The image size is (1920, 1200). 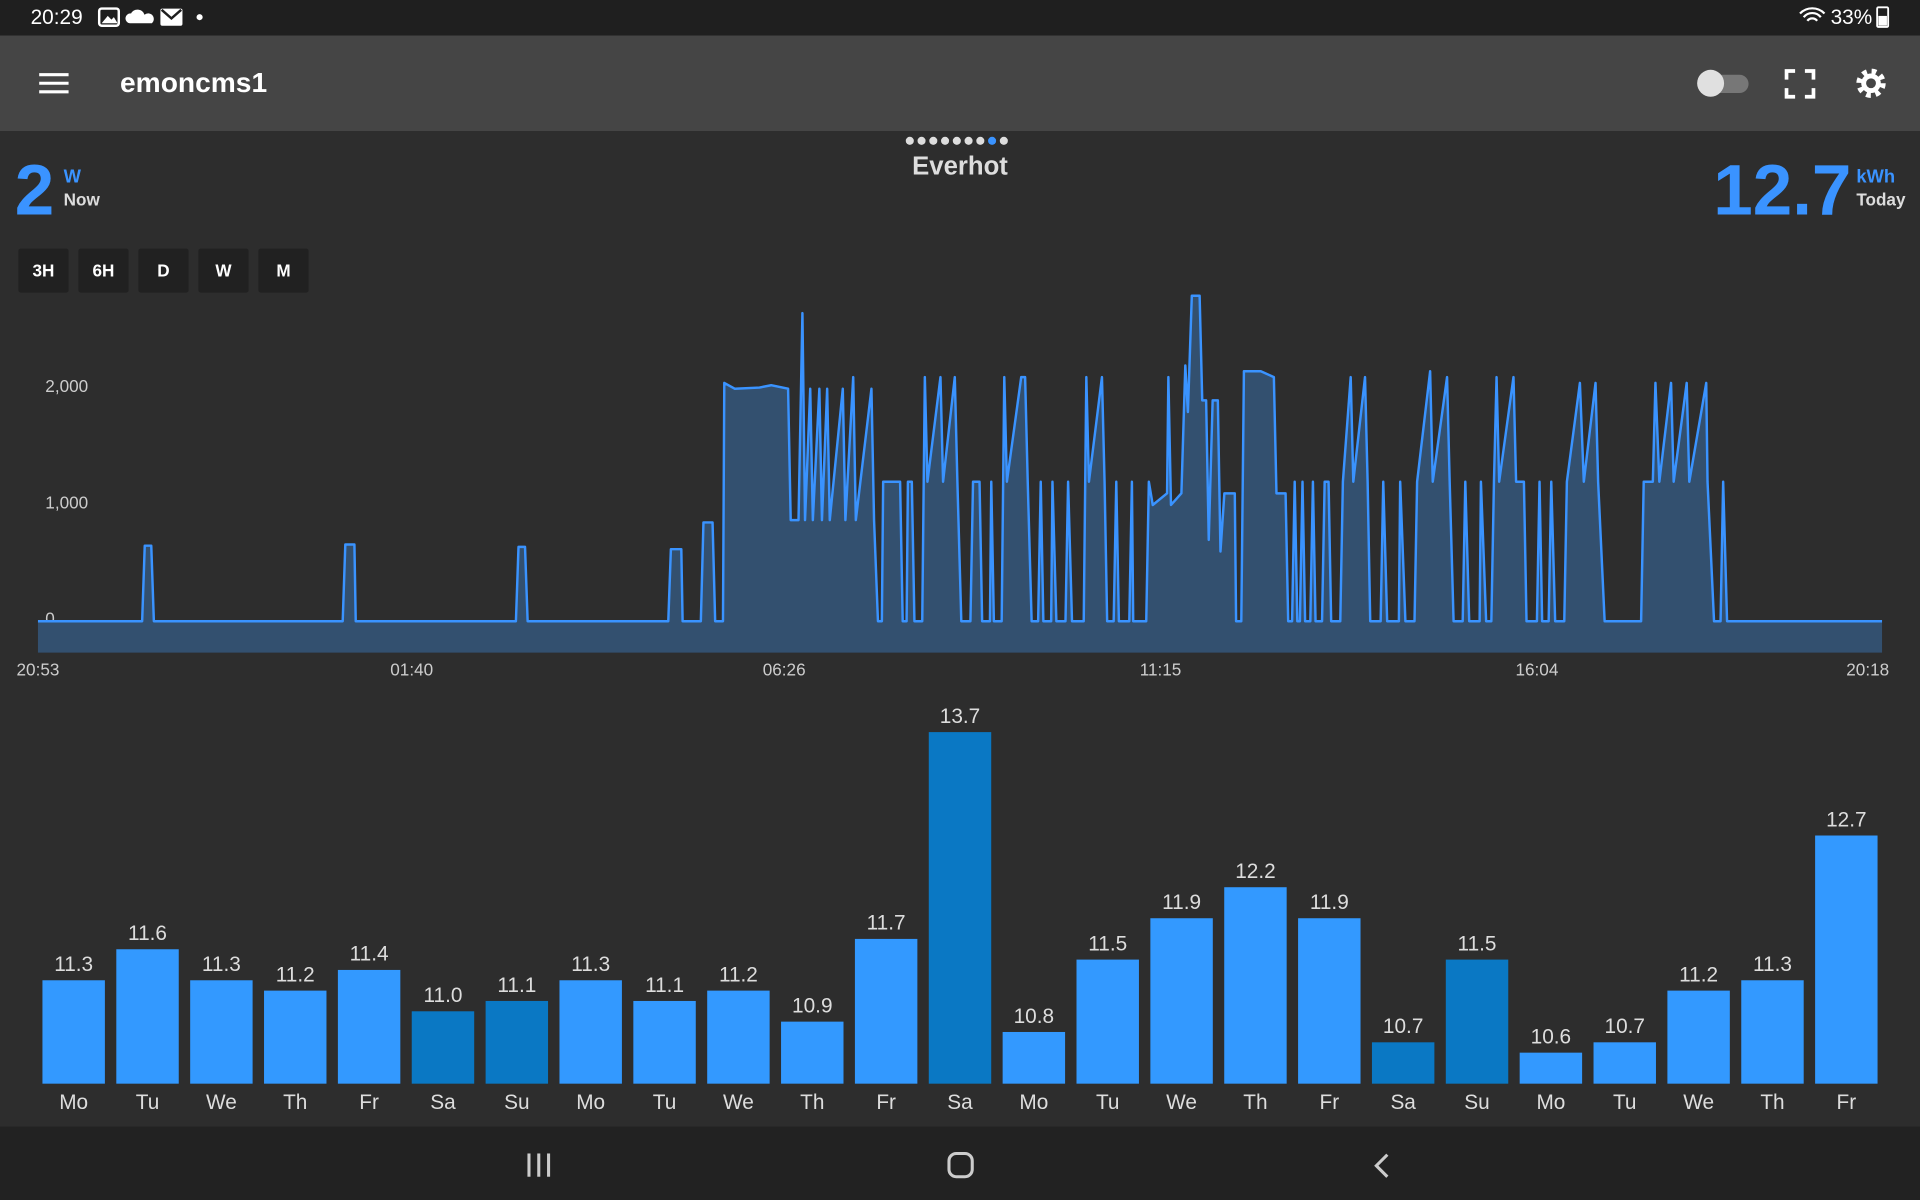 I want to click on bar-value-label: 12.2, so click(x=1255, y=871).